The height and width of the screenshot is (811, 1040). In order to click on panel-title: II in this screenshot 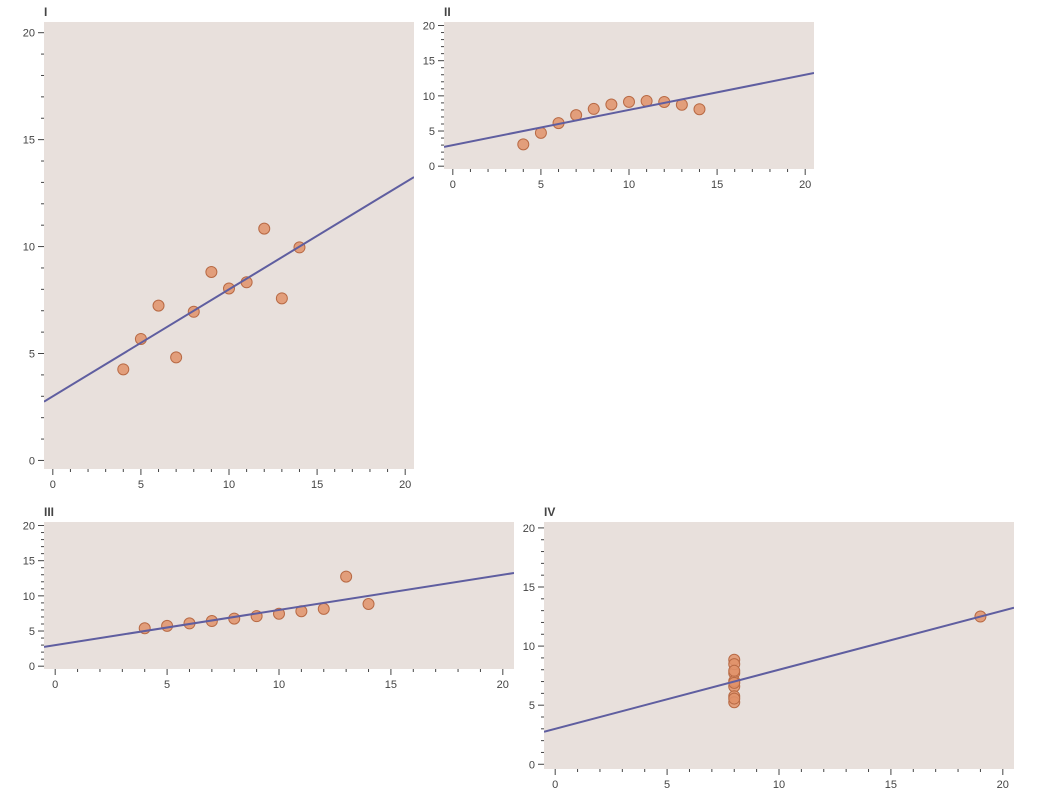, I will do `click(447, 12)`.